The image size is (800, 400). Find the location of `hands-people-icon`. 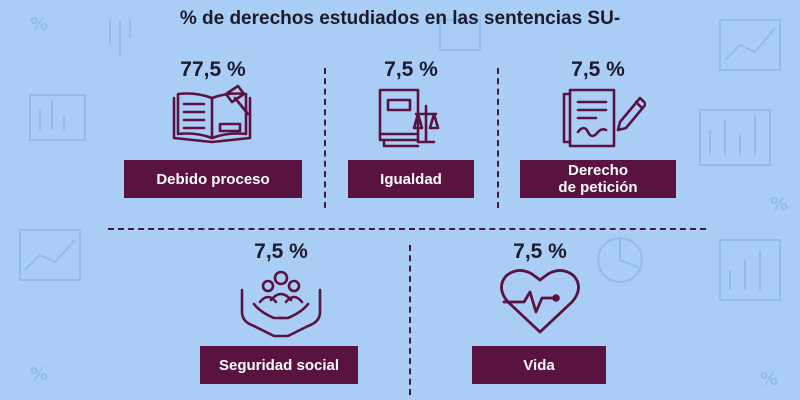

hands-people-icon is located at coordinates (281, 304).